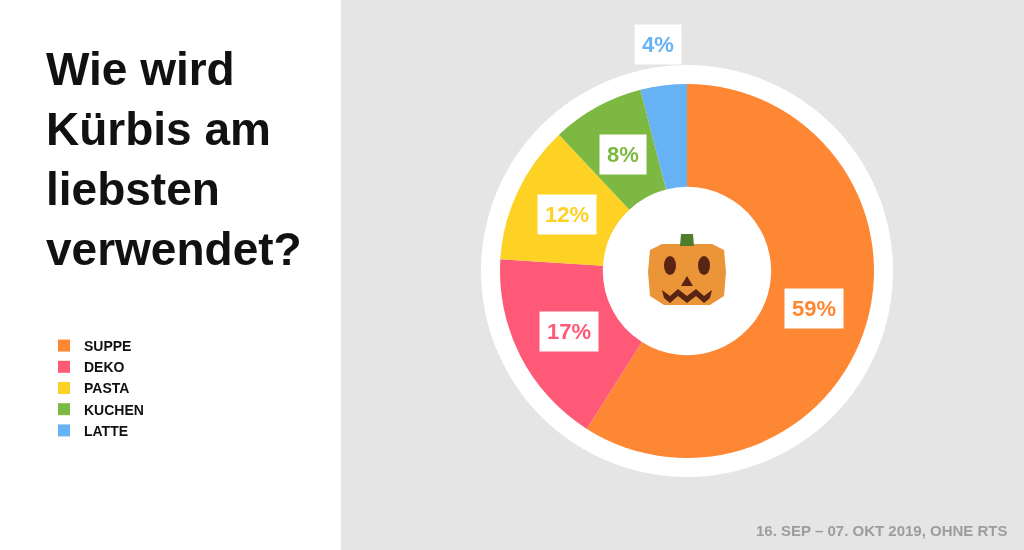 This screenshot has width=1024, height=550. I want to click on data-label: 8%, so click(623, 154).